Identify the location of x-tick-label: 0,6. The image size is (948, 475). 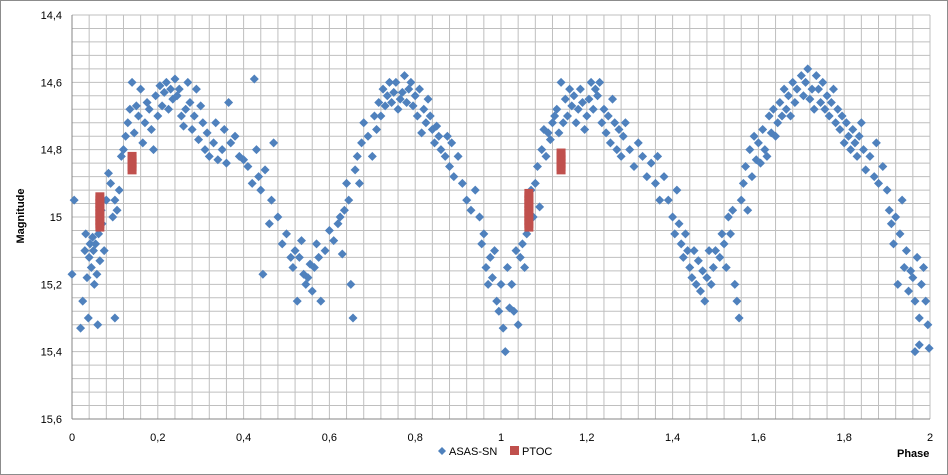
(329, 438).